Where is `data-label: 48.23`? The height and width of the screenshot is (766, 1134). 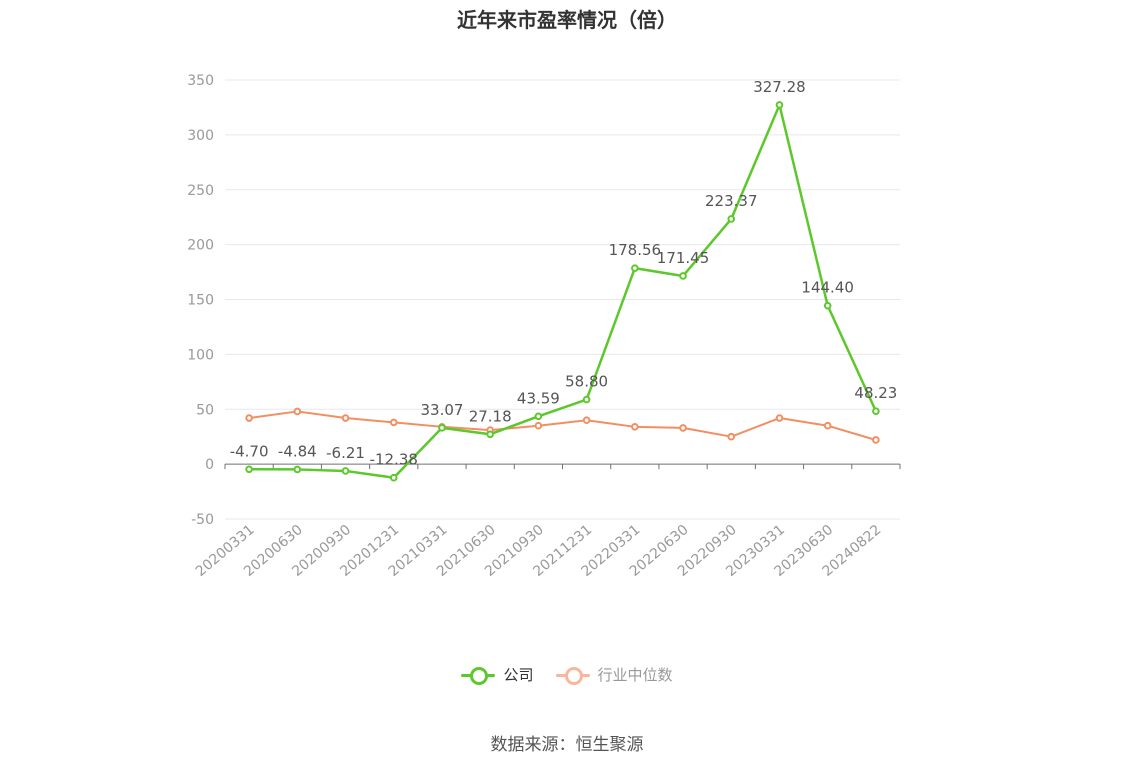 data-label: 48.23 is located at coordinates (875, 393).